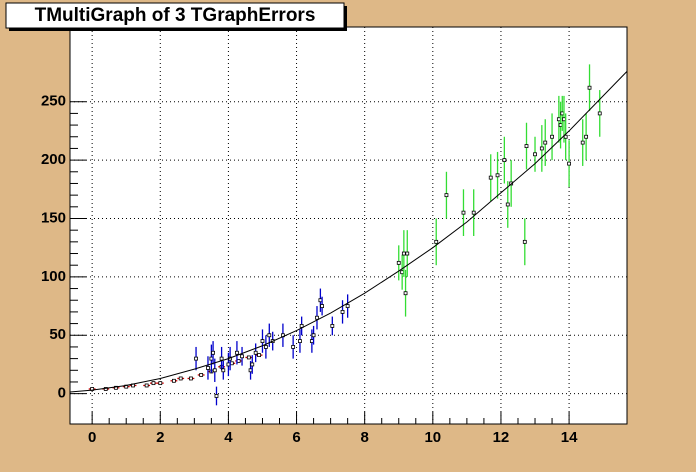 The image size is (696, 472). Describe the element at coordinates (228, 437) in the screenshot. I see `x-tick-label: 4` at that location.